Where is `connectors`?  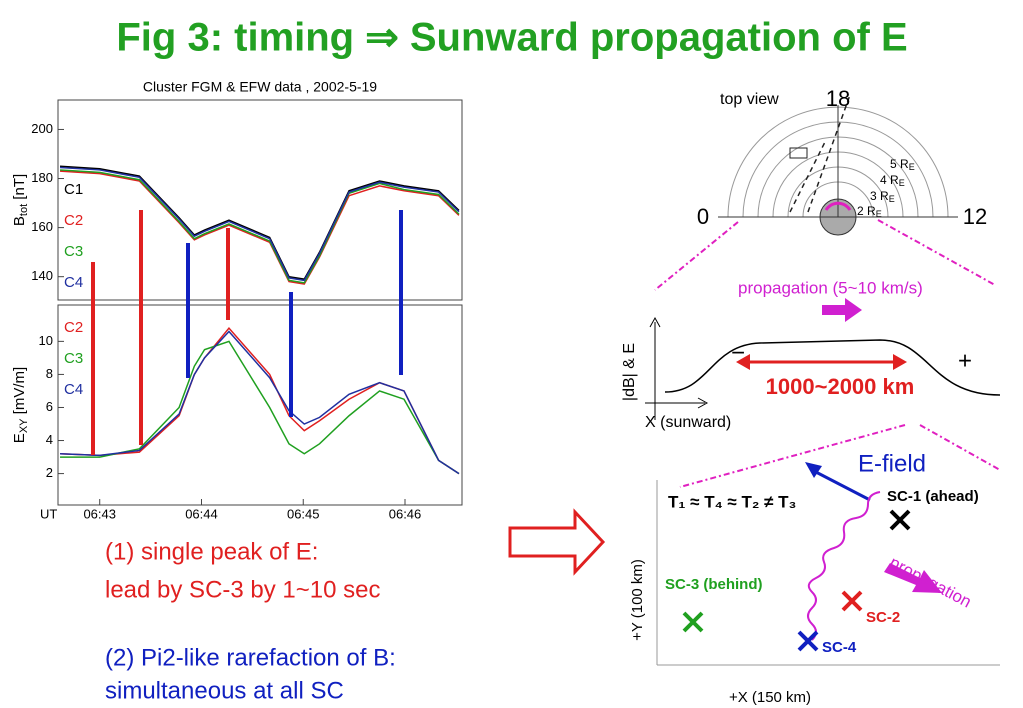
connectors is located at coordinates (827, 353).